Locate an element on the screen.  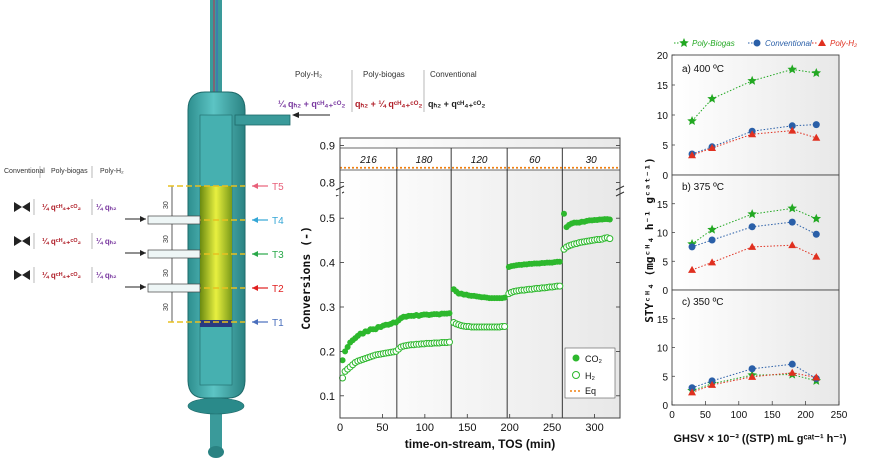
sty-x-tick-label: 250 is located at coordinates (839, 415).